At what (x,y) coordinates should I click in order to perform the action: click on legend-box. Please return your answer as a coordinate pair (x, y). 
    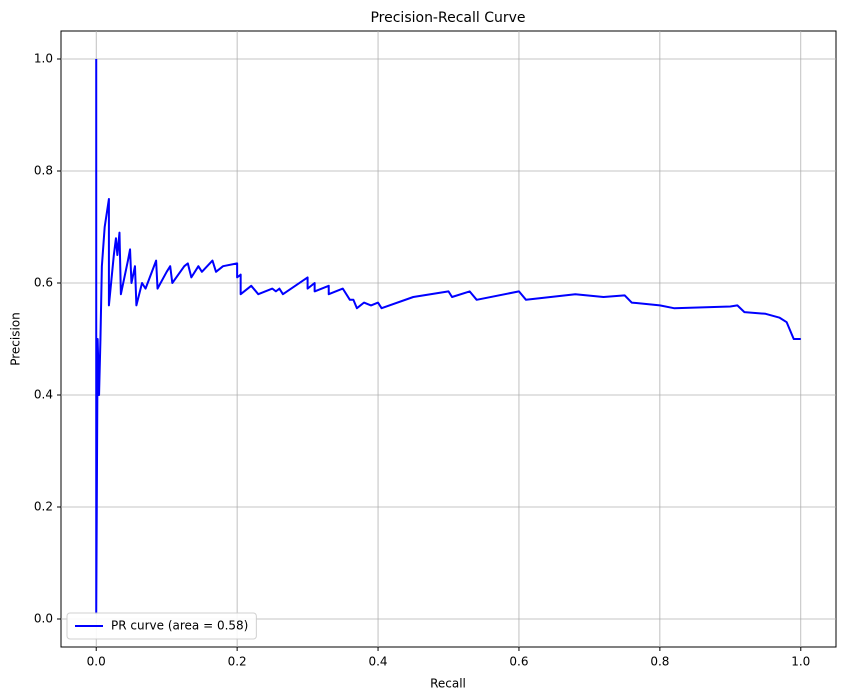
    Looking at the image, I should click on (161, 626).